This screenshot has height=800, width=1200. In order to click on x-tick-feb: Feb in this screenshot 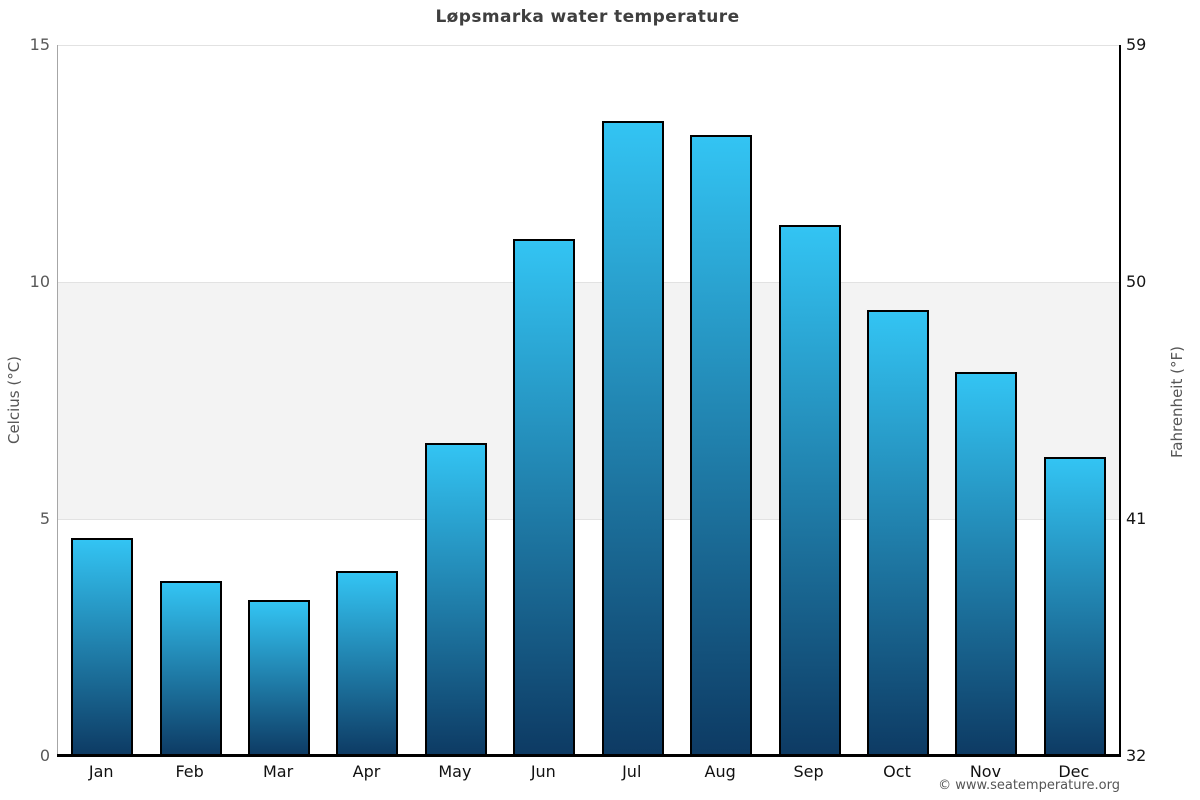, I will do `click(189, 771)`.